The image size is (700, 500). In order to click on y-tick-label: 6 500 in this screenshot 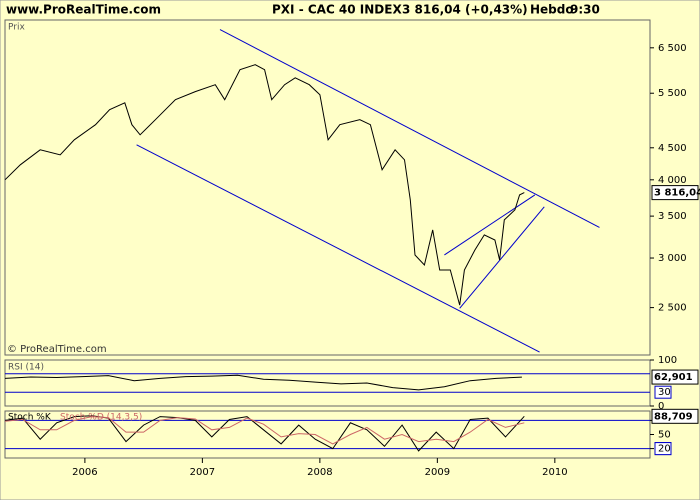, I will do `click(672, 48)`.